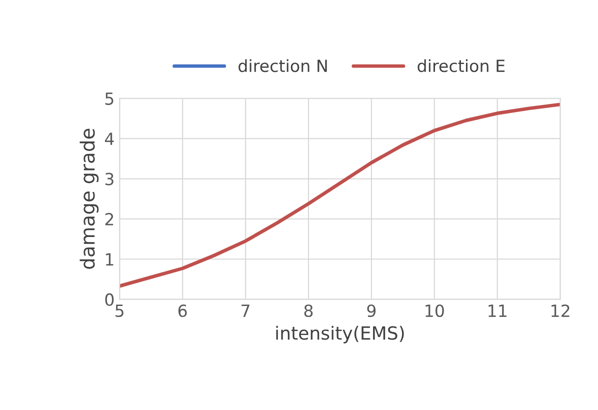 Image resolution: width=598 pixels, height=410 pixels. I want to click on y-tick-label: 0, so click(109, 299).